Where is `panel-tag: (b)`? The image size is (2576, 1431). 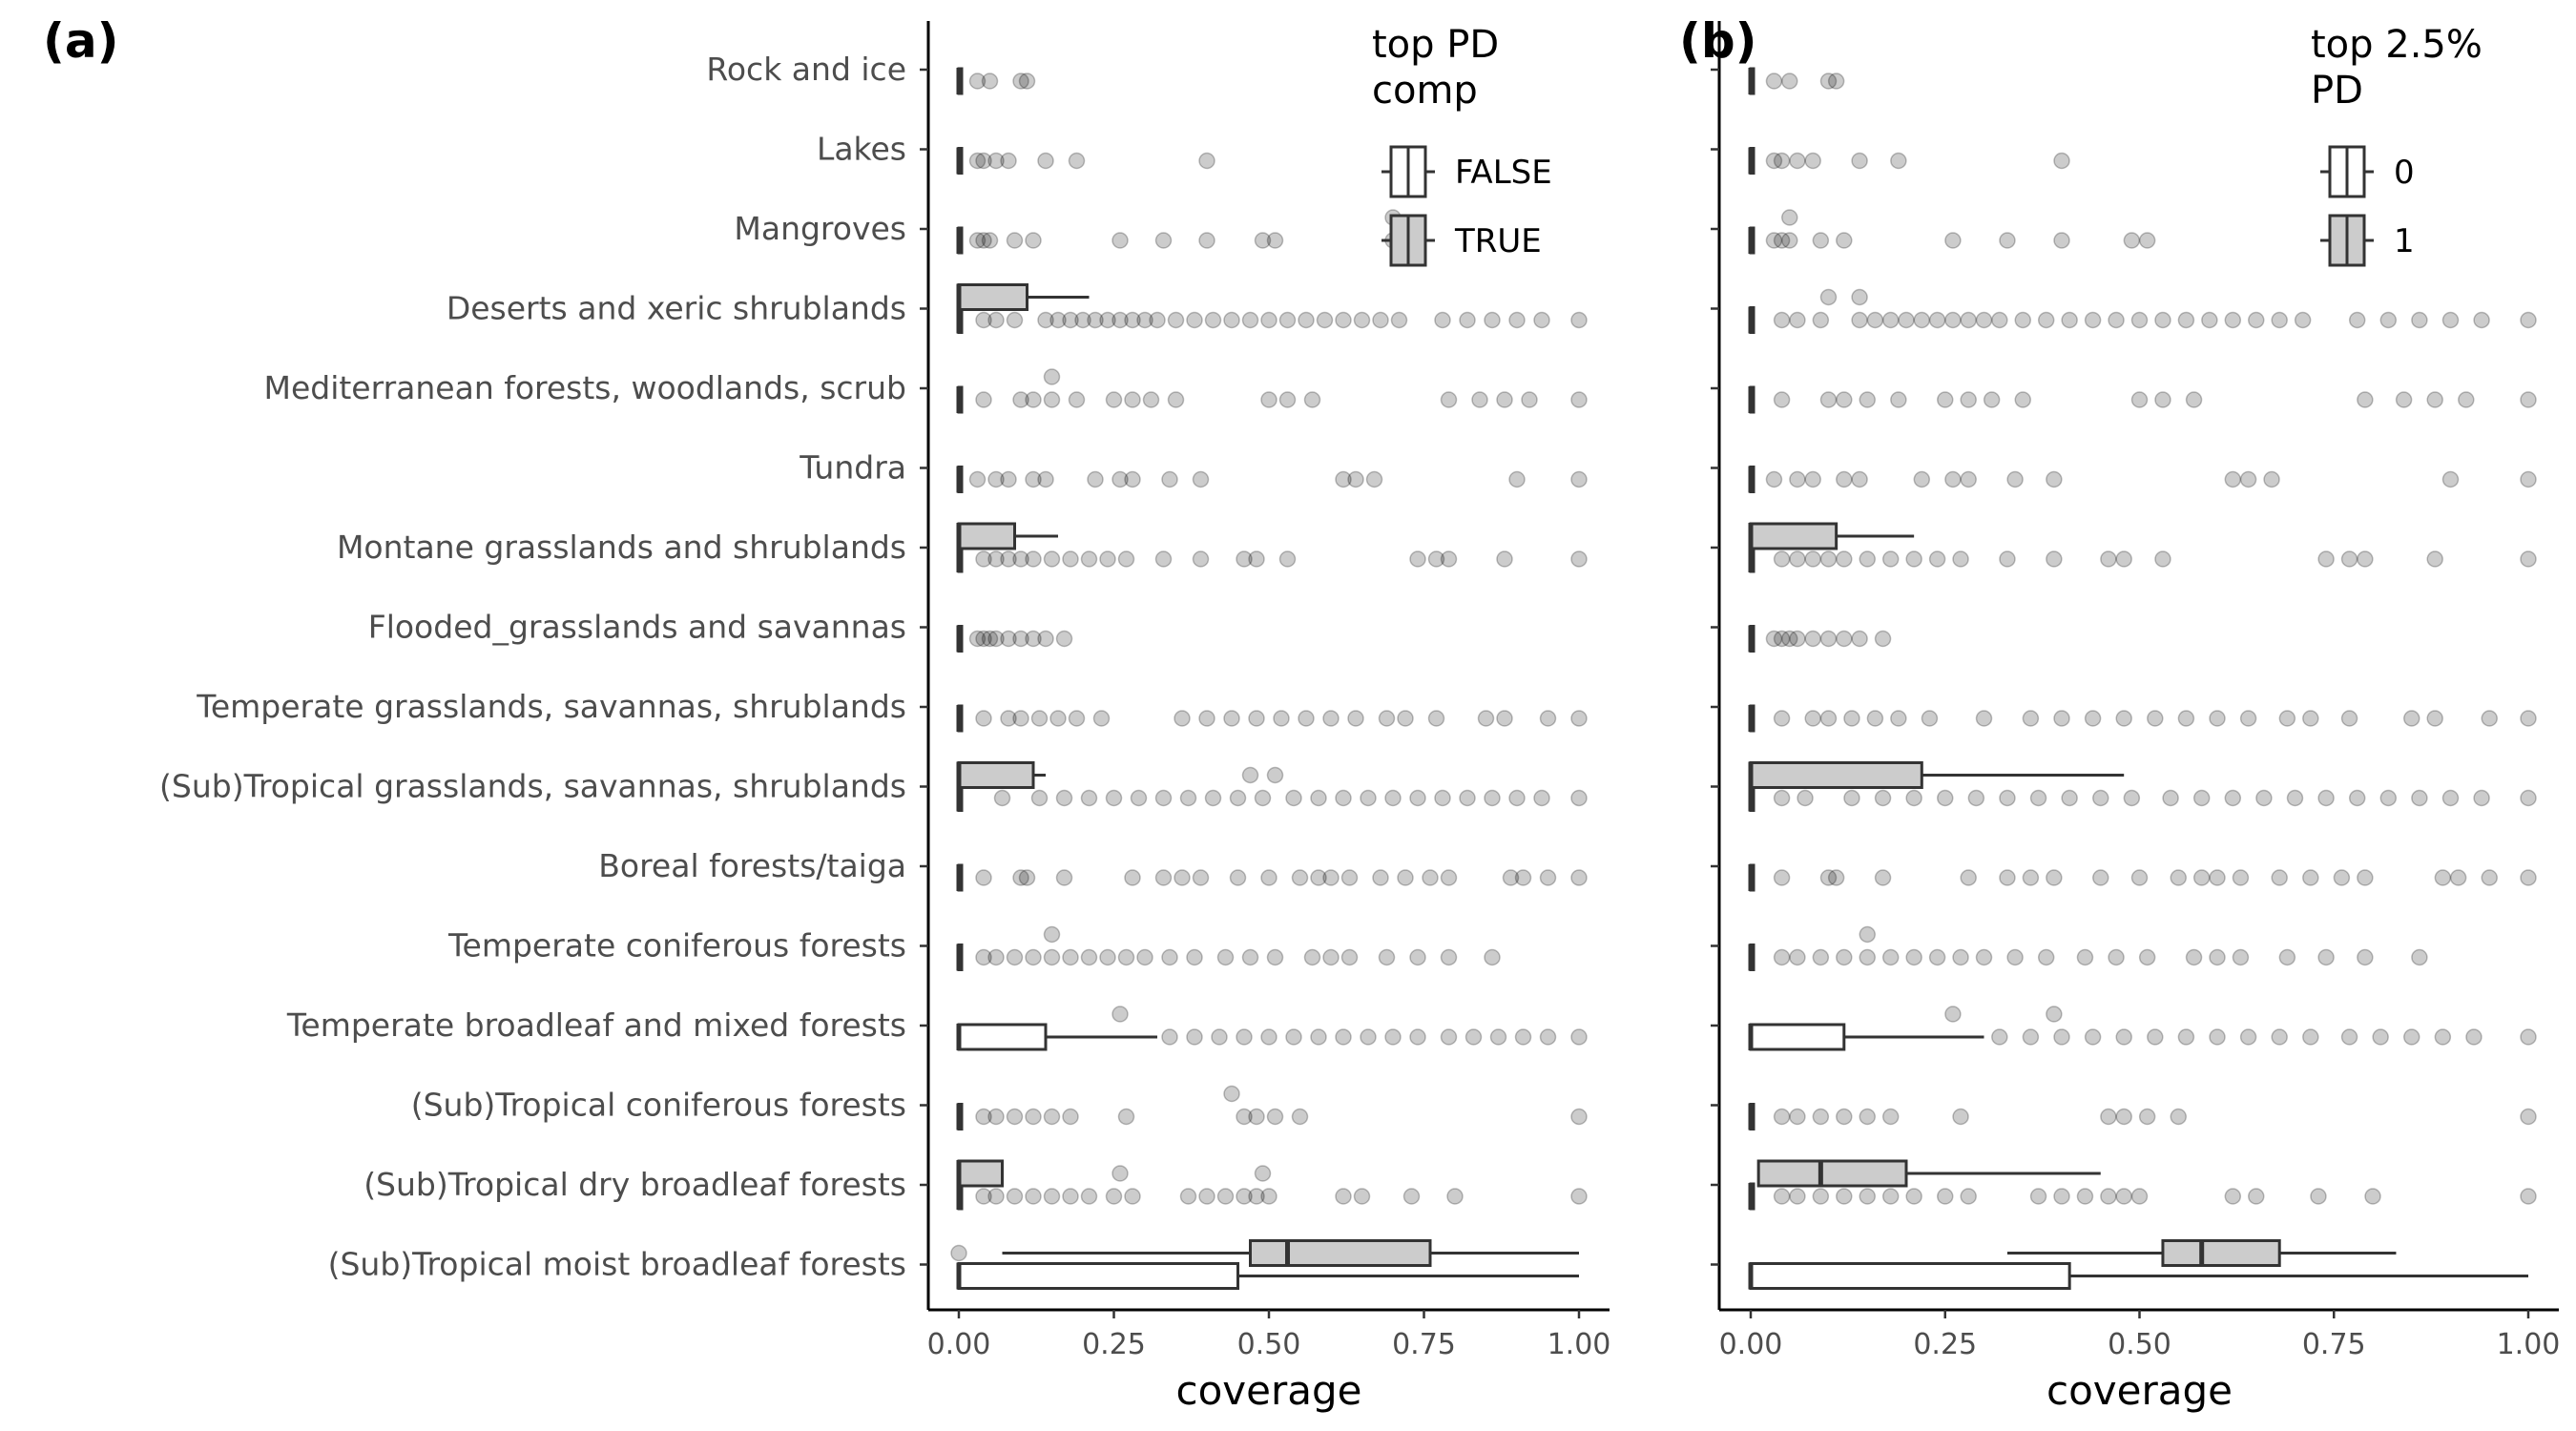 panel-tag: (b) is located at coordinates (1718, 41).